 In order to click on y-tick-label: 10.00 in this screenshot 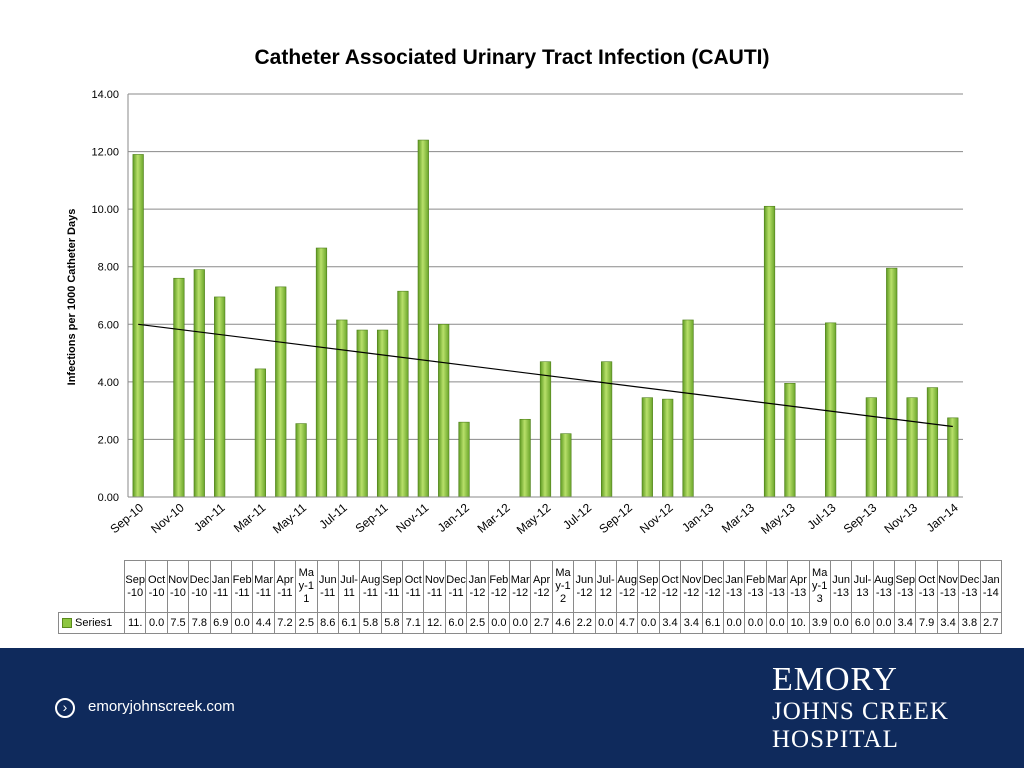, I will do `click(105, 210)`.